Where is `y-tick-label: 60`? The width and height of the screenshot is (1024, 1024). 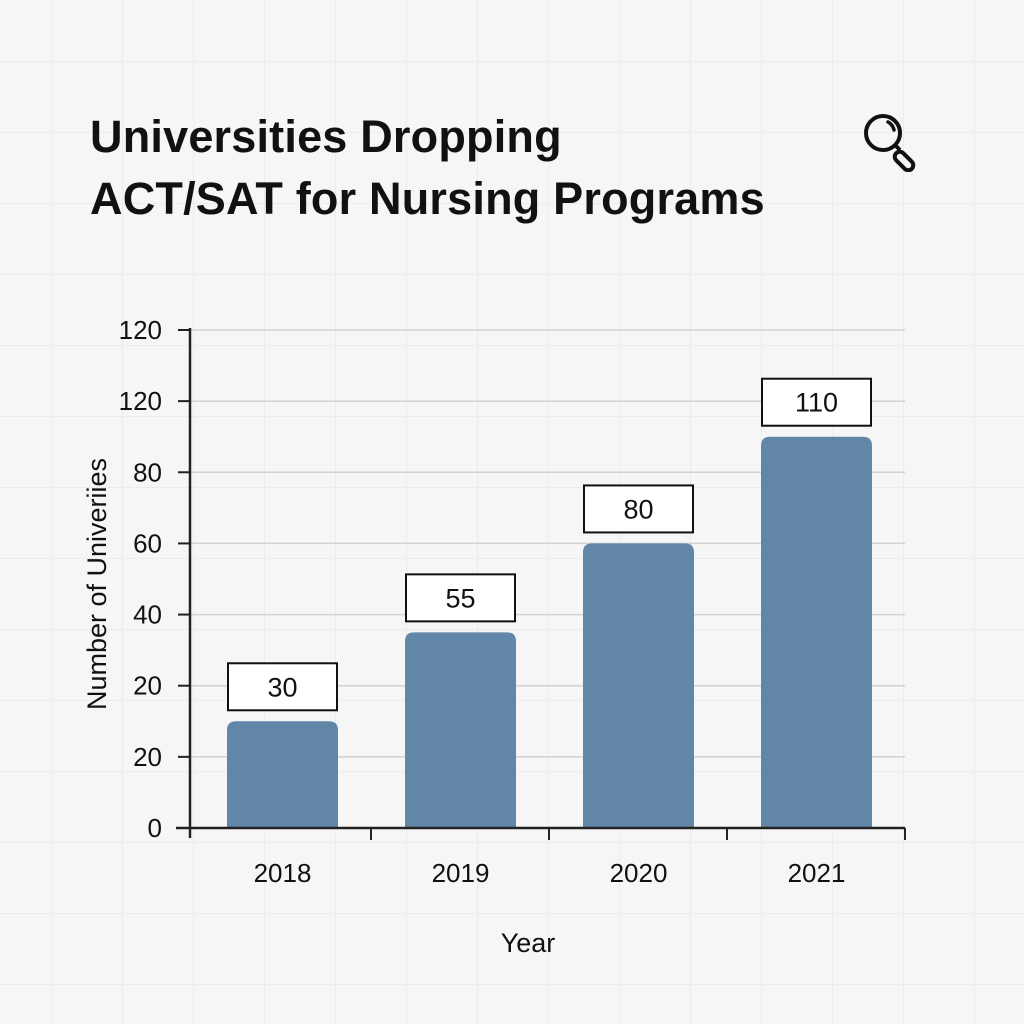
y-tick-label: 60 is located at coordinates (147, 543).